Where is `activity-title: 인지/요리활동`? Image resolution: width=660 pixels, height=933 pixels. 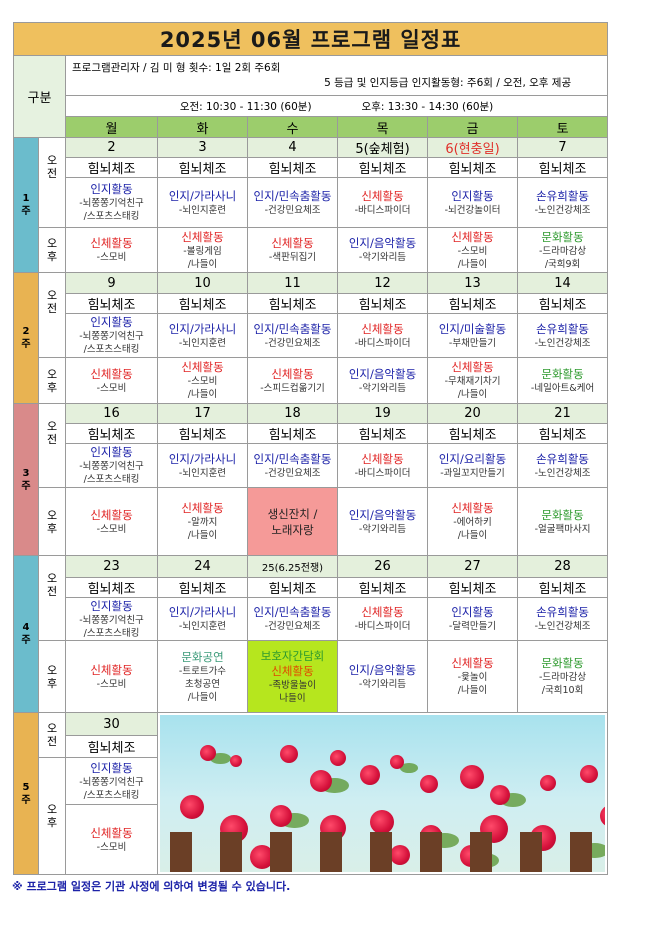 activity-title: 인지/요리활동 is located at coordinates (472, 458).